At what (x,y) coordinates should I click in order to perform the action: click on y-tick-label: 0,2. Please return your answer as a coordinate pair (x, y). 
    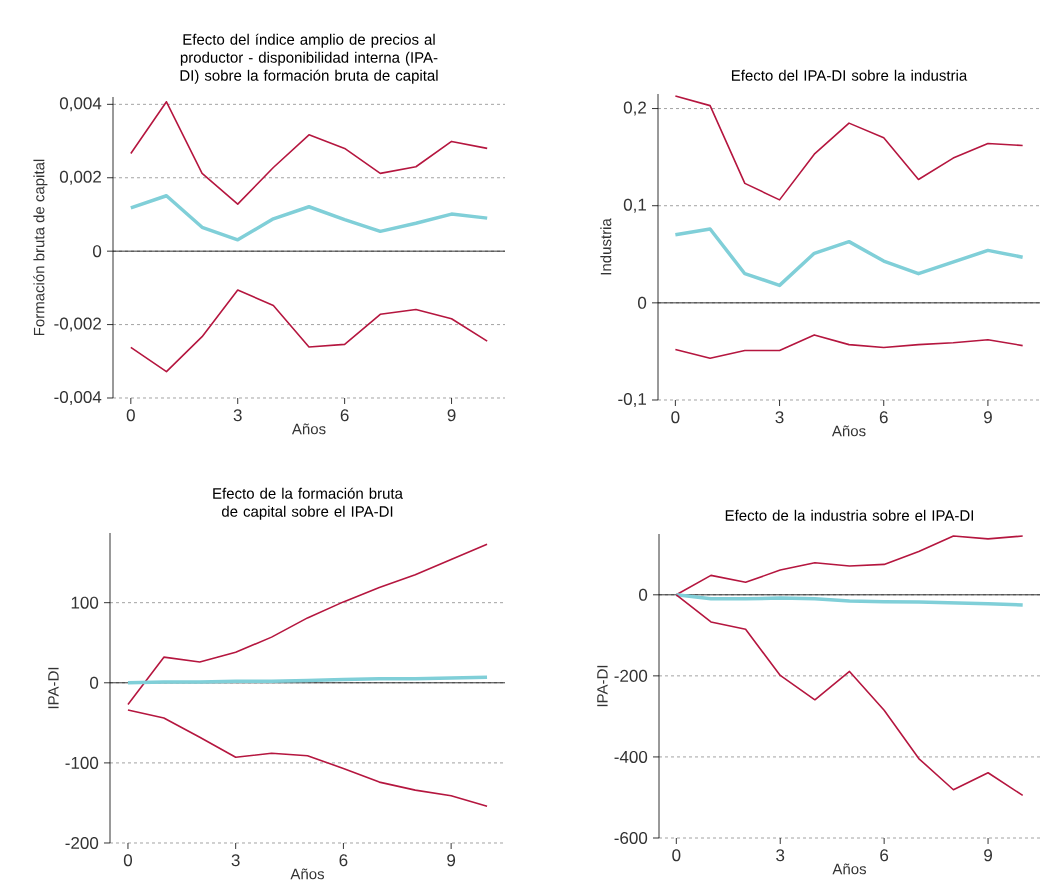
    Looking at the image, I should click on (634, 108).